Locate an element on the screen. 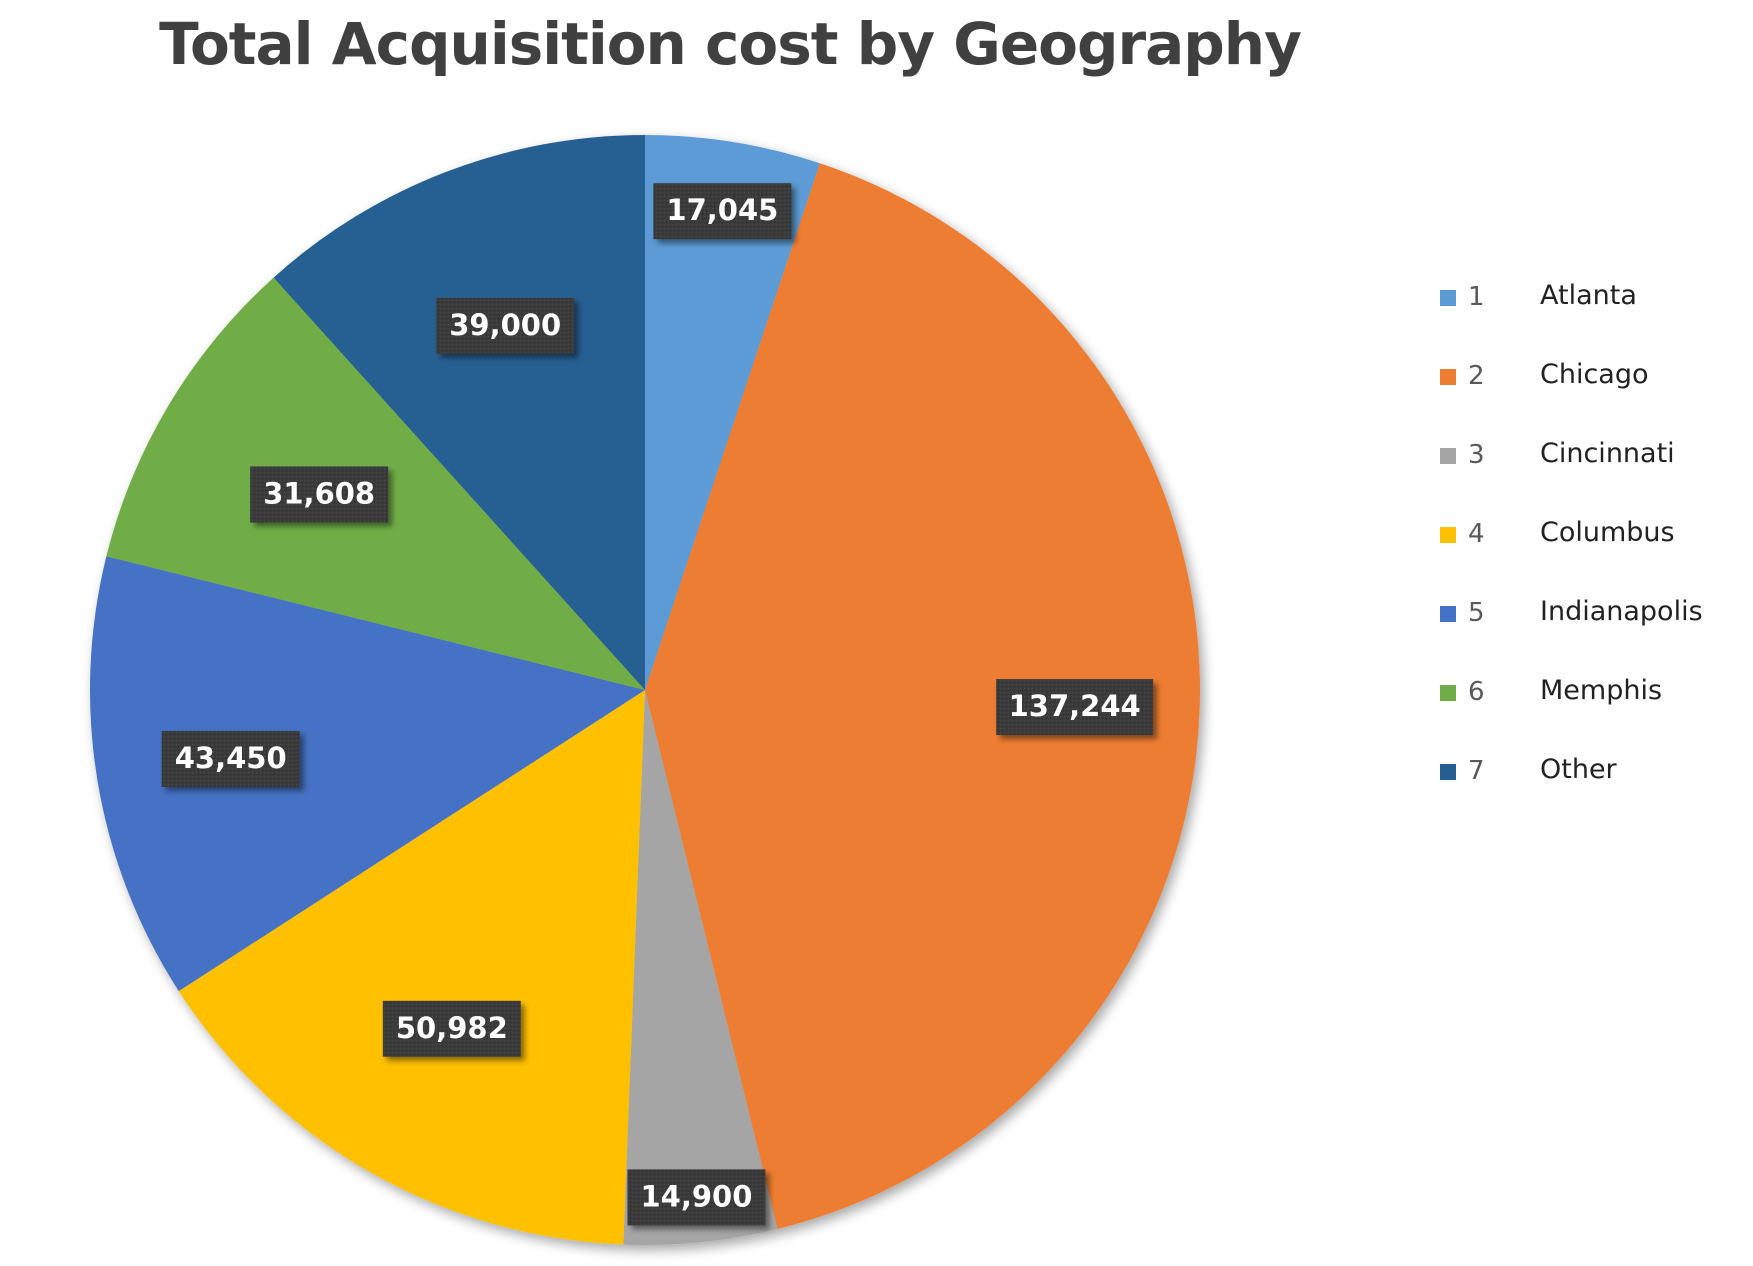 The image size is (1753, 1266). data-label-value: 43,450 is located at coordinates (231, 758).